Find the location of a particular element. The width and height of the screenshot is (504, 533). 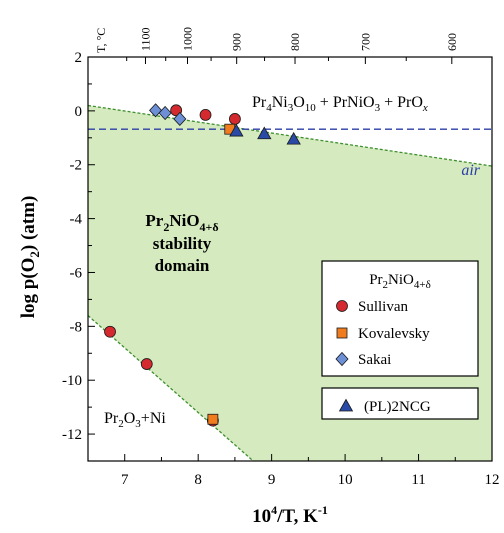

y-tick-label: -6 is located at coordinates (76, 273).